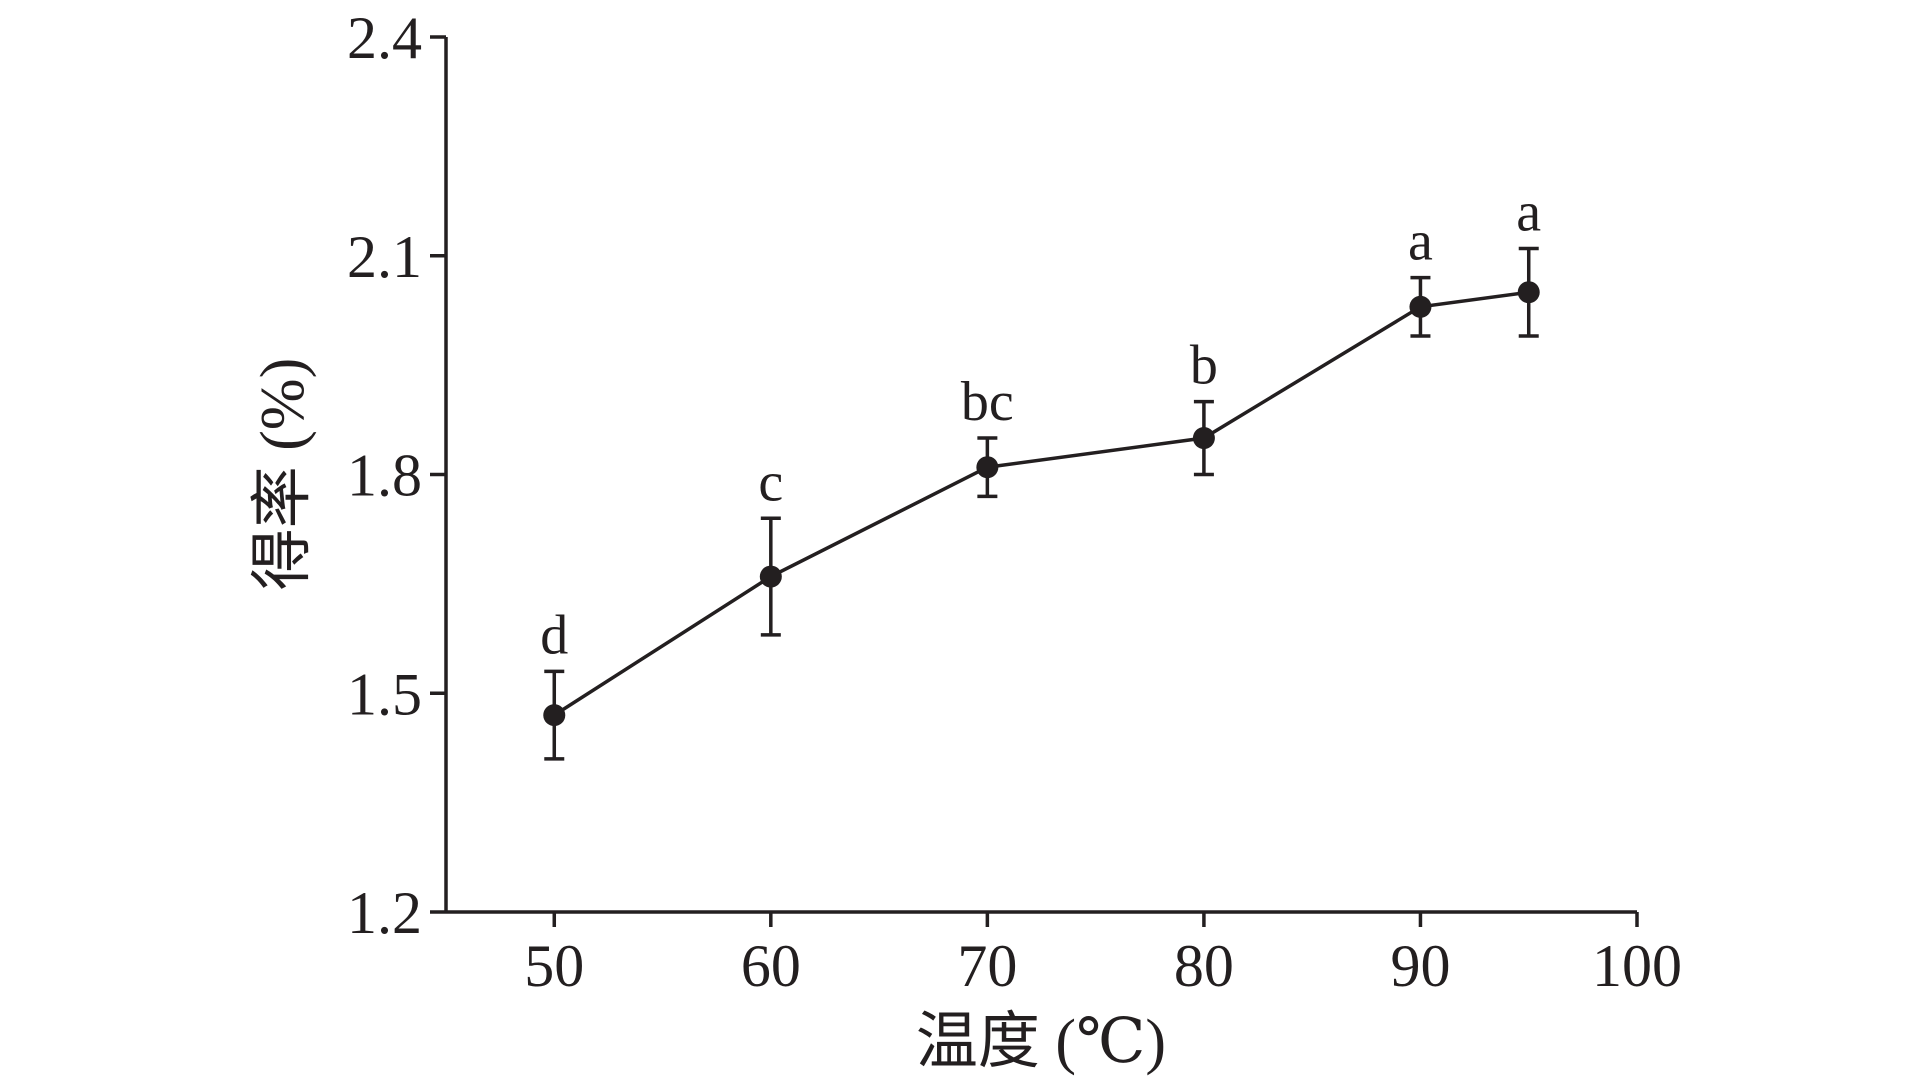  Describe the element at coordinates (1637, 966) in the screenshot. I see `x-tick-label: 100` at that location.